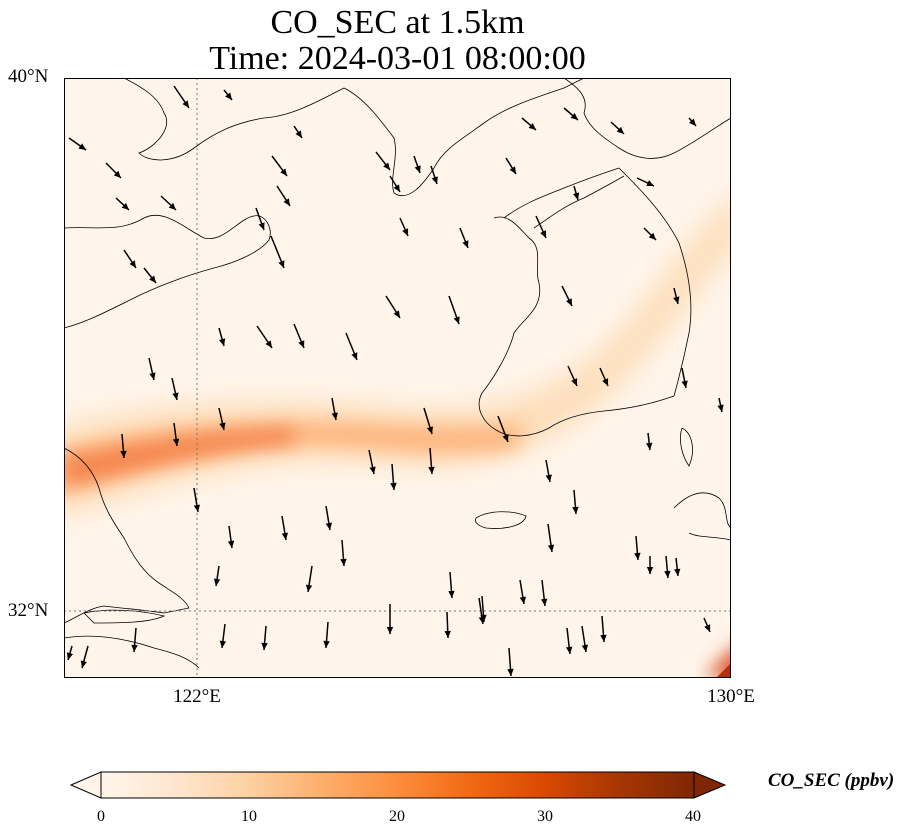 The height and width of the screenshot is (836, 916). I want to click on coast-bohai, so click(234, 119).